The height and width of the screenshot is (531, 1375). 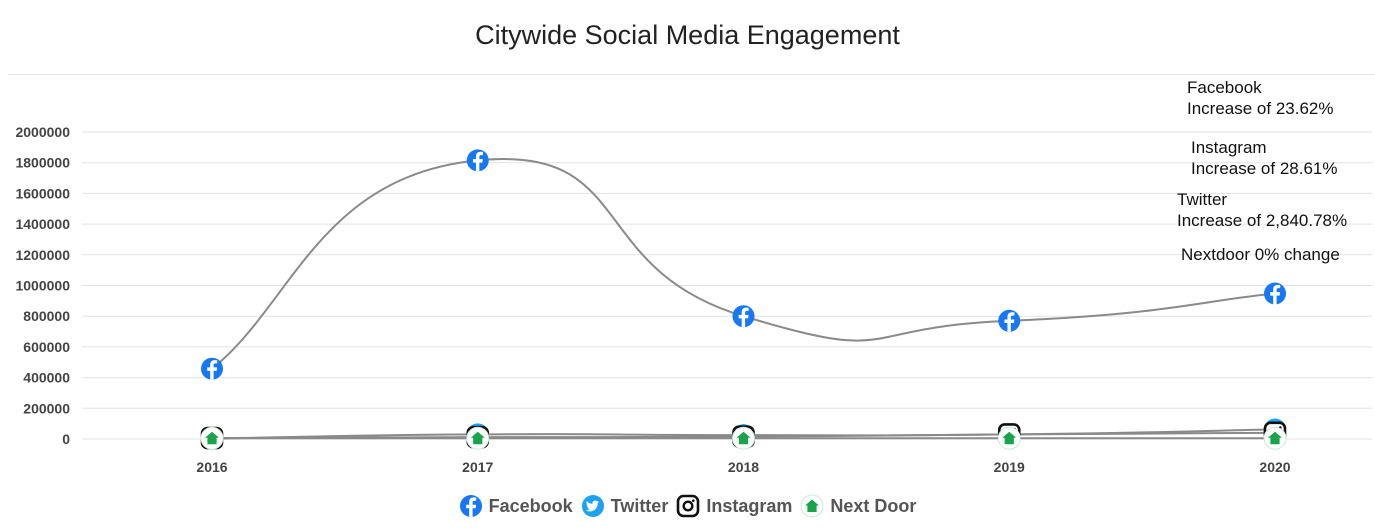 What do you see at coordinates (1229, 147) in the screenshot?
I see `annotation-instagram-title: Instagram` at bounding box center [1229, 147].